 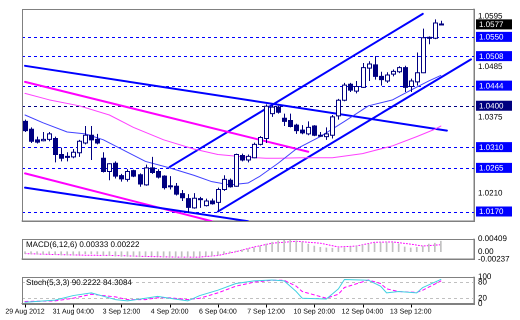 I want to click on ref-line-label: 1.0265, so click(x=491, y=168).